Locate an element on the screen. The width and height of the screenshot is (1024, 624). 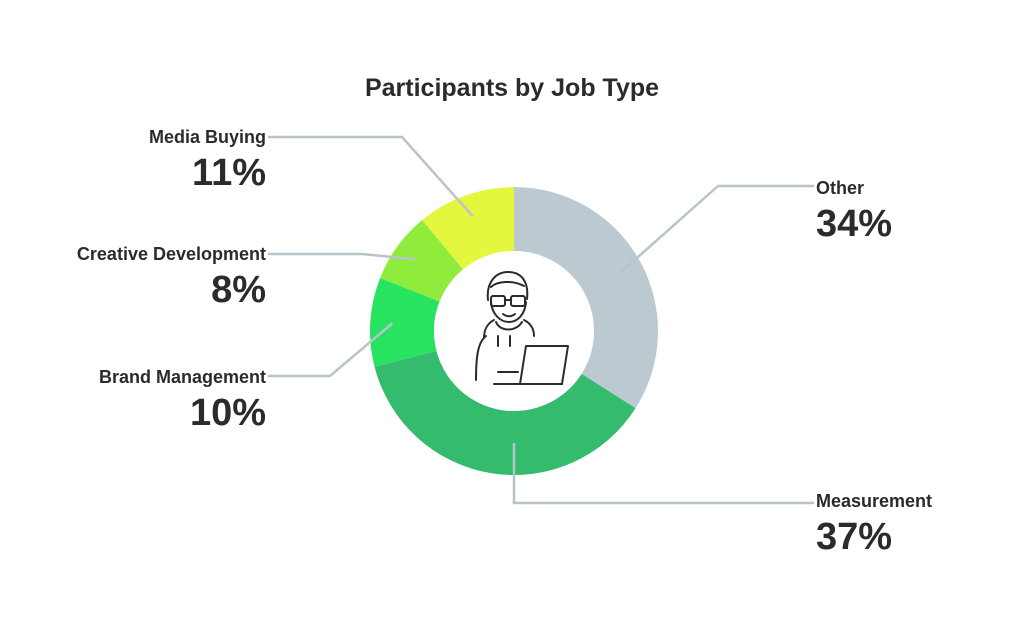
label-creative-development: Creative Development 8% is located at coordinates (153, 276).